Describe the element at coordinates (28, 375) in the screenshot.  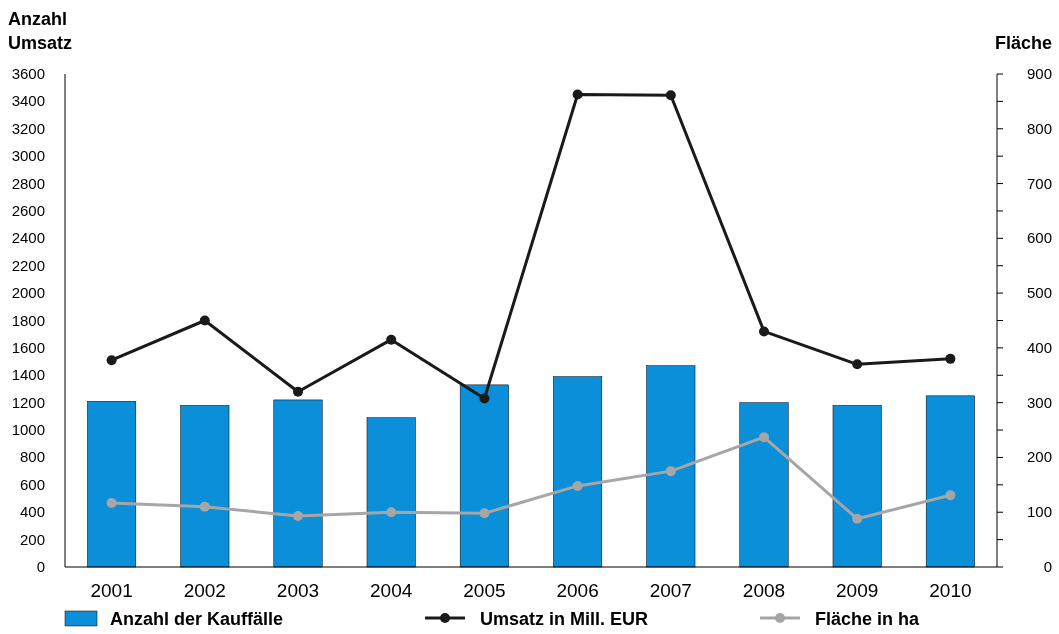
I see `y-tick-label: 1400` at that location.